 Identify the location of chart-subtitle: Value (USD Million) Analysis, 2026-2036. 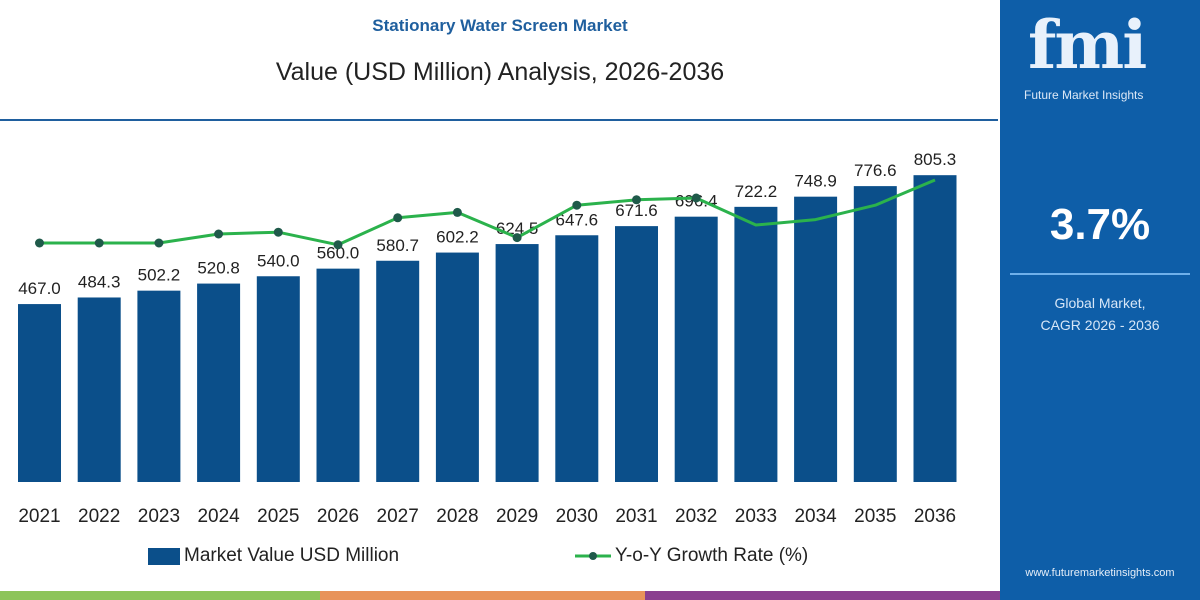
(500, 72).